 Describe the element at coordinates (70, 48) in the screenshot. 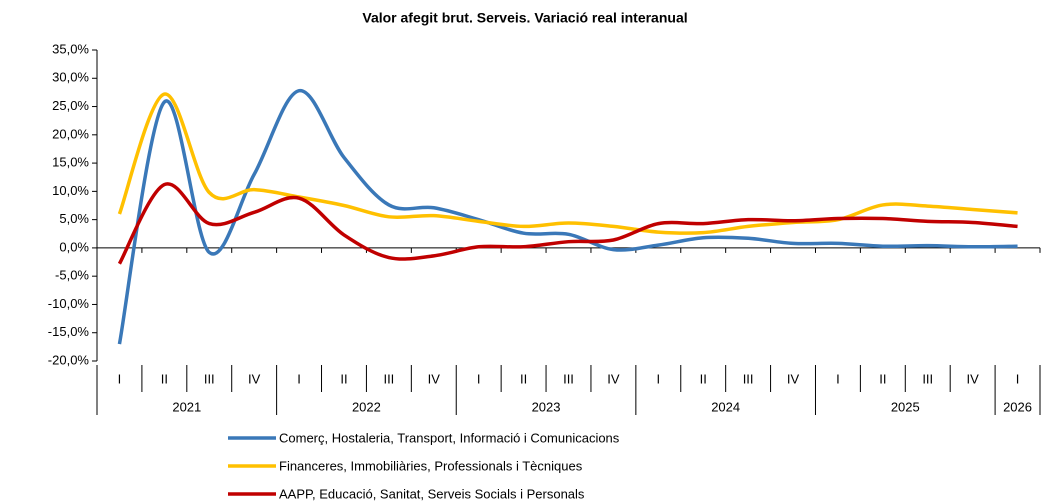

I see `y-tick-label: 35,0%` at that location.